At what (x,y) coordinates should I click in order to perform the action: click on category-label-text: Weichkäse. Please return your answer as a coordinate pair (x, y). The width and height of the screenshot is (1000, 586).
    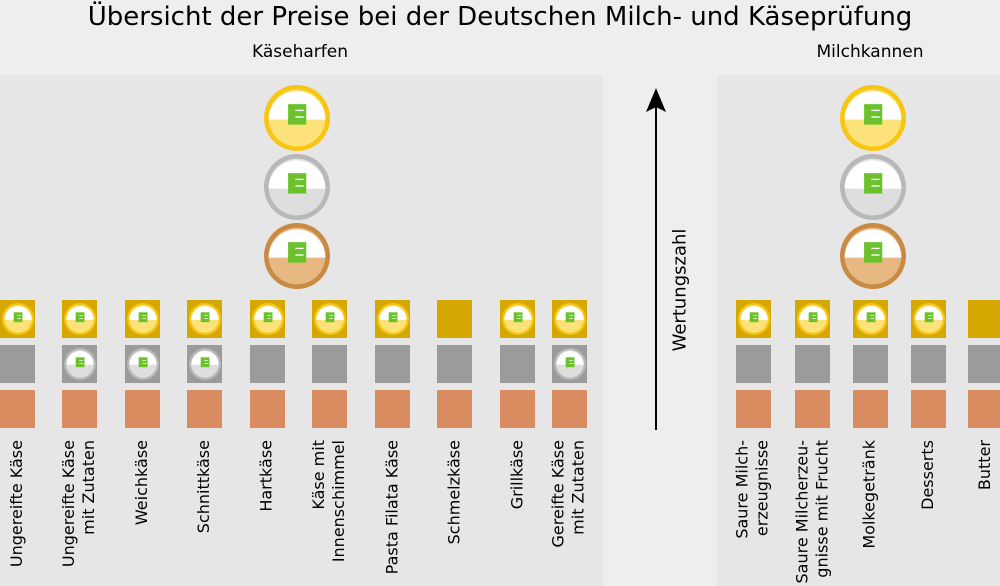
    Looking at the image, I should click on (141, 483).